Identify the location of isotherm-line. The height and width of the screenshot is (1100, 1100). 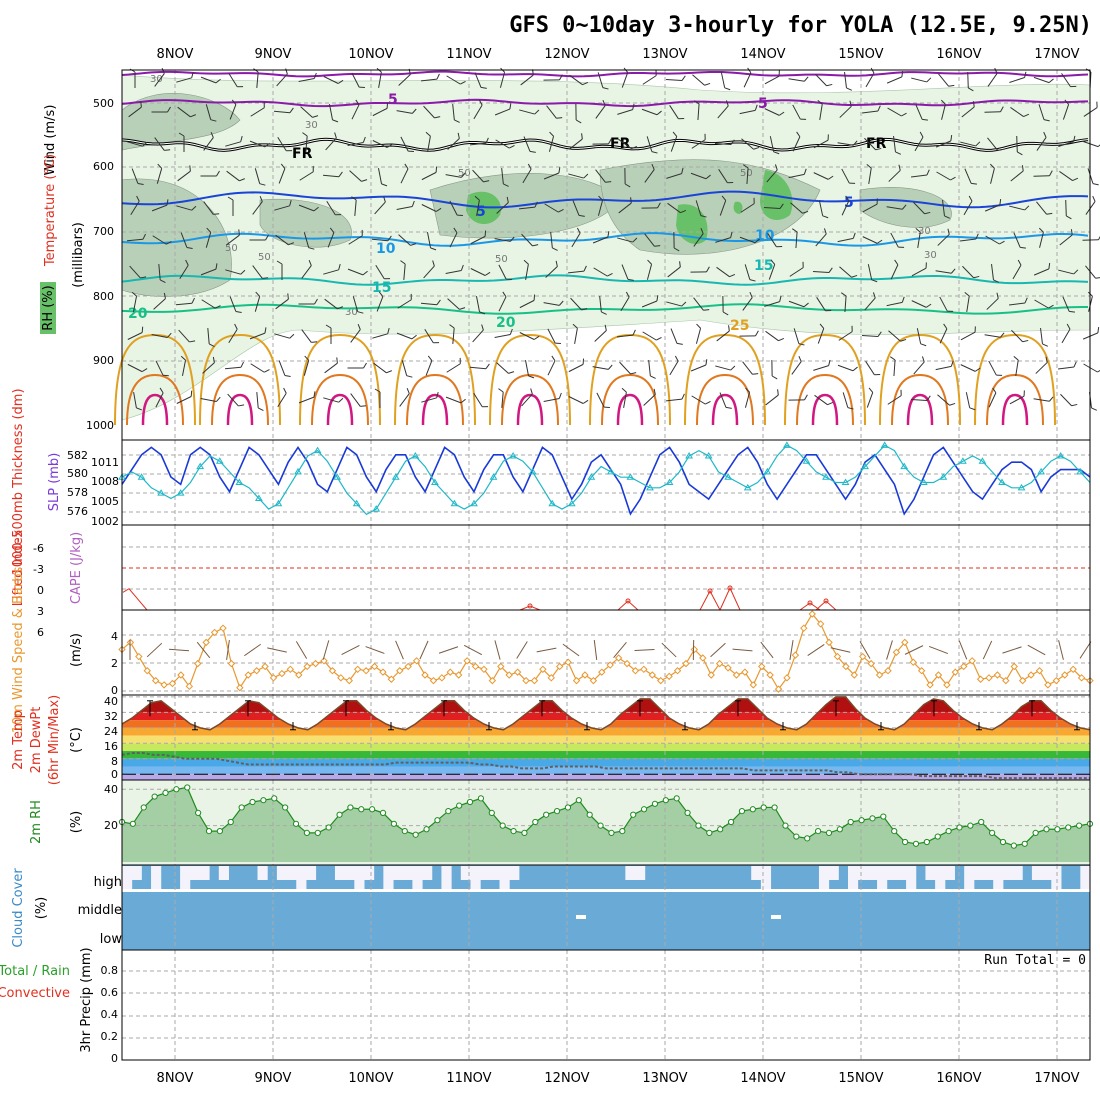
(605, 199).